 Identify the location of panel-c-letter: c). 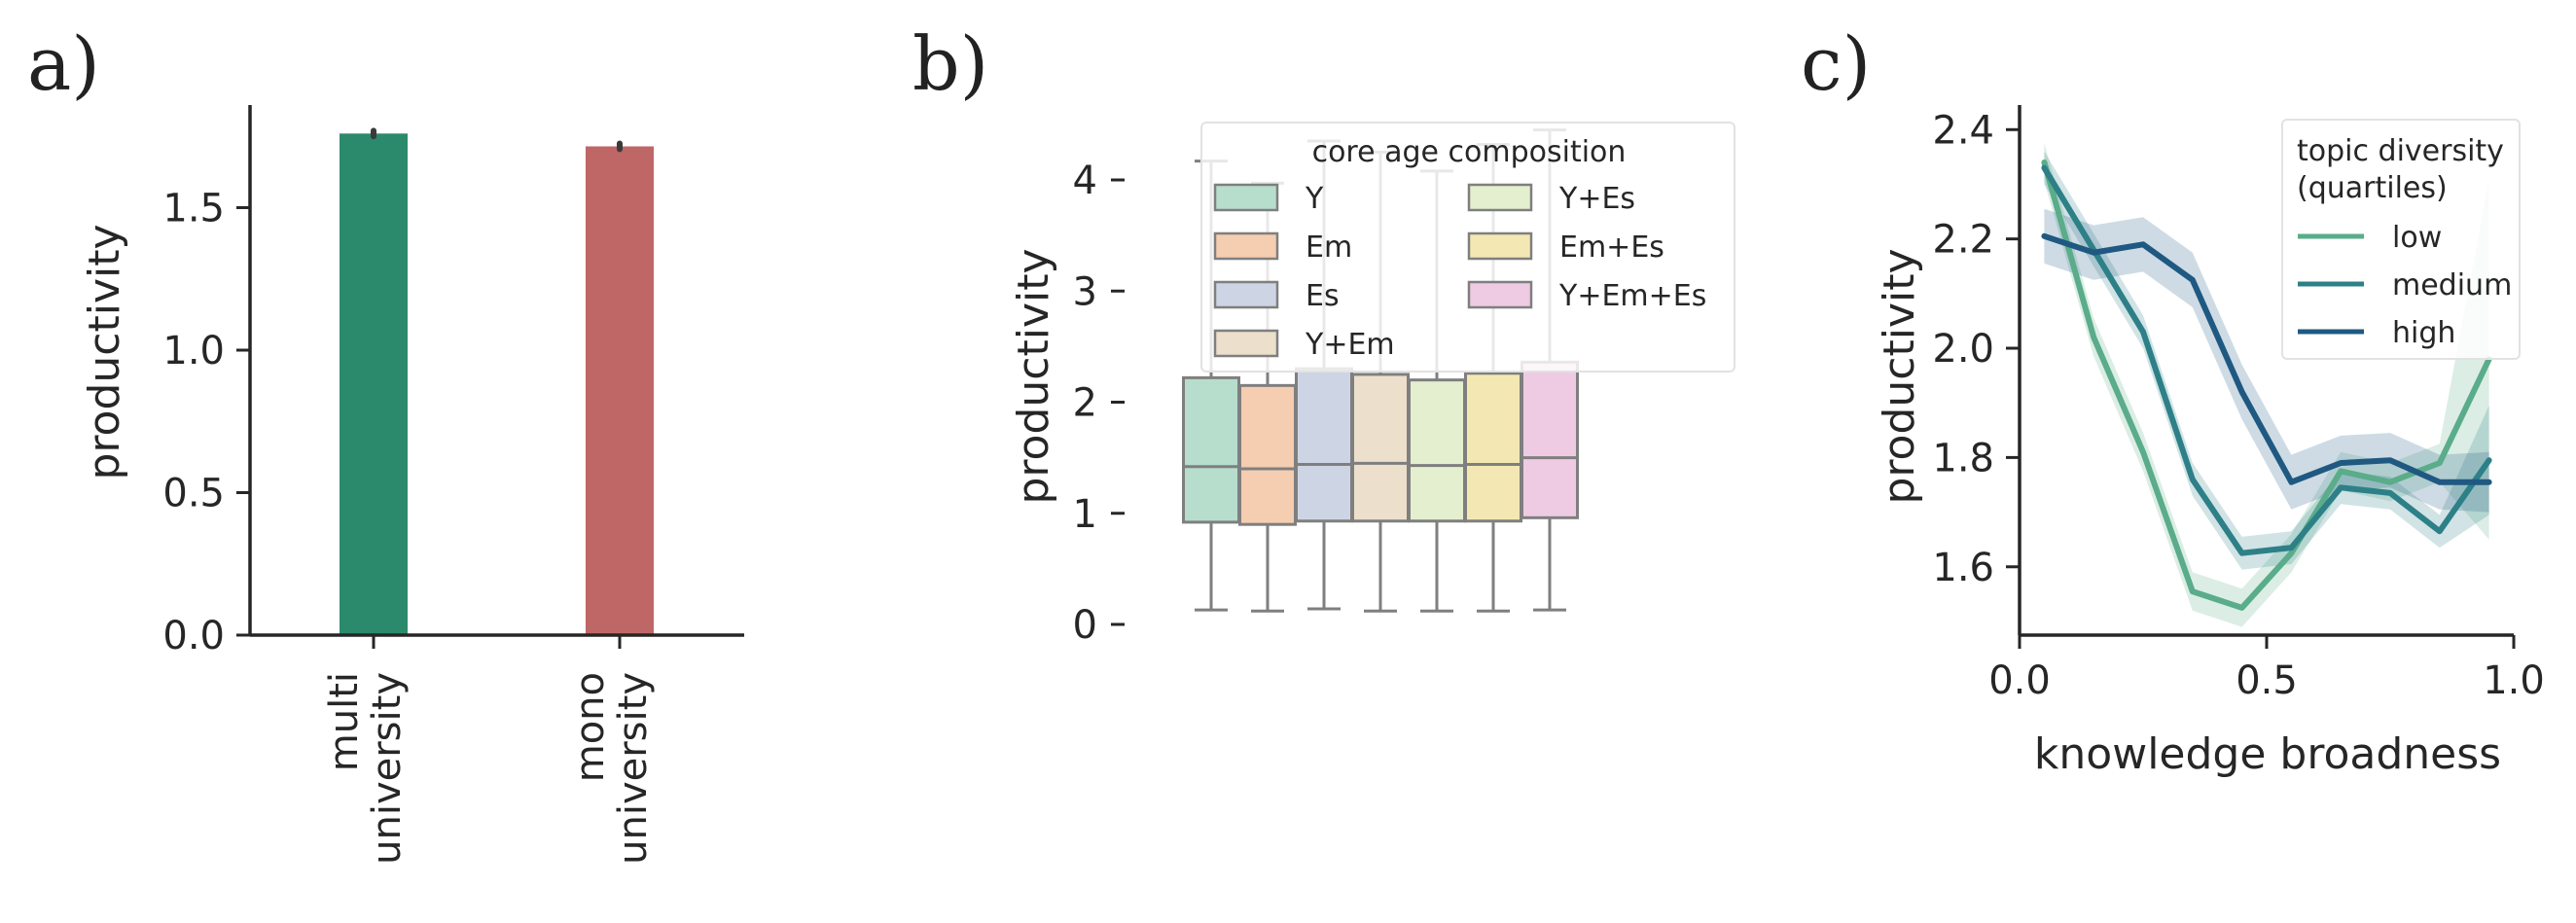
(1836, 63).